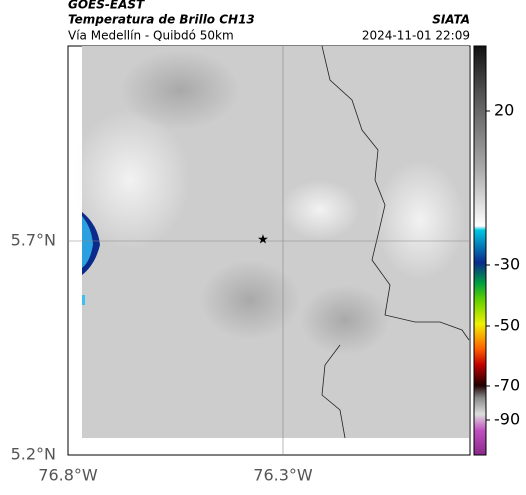 Image resolution: width=526 pixels, height=495 pixels. Describe the element at coordinates (451, 20) in the screenshot. I see `source: SIATA` at that location.